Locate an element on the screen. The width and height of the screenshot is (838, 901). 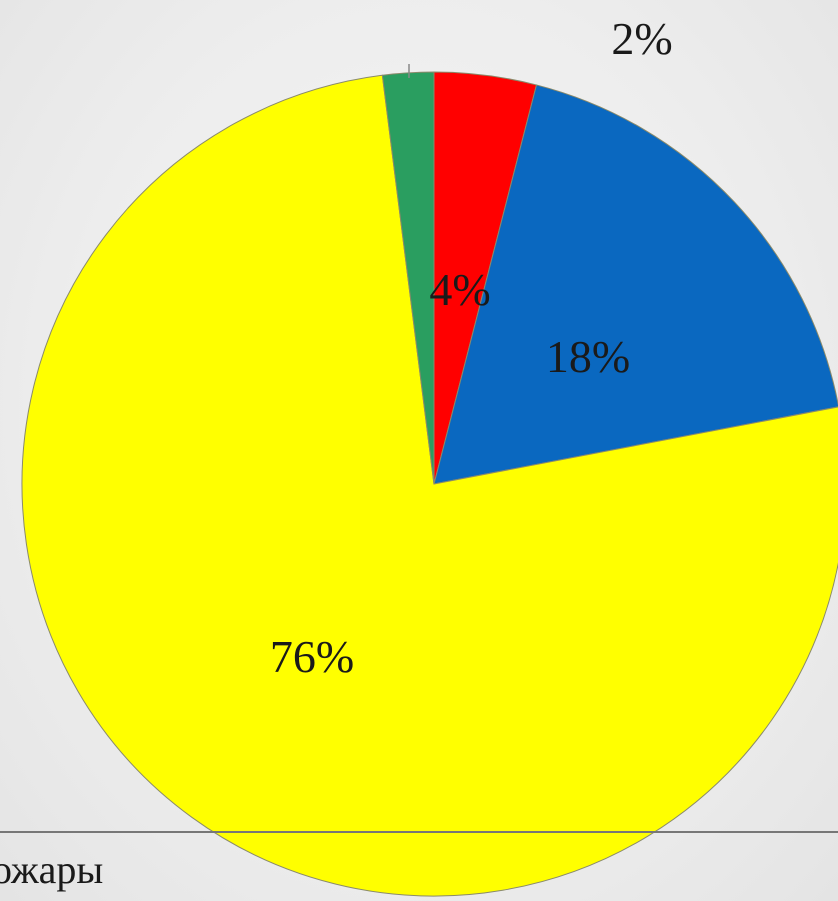
slice-label-4pct: 4% is located at coordinates (459, 289).